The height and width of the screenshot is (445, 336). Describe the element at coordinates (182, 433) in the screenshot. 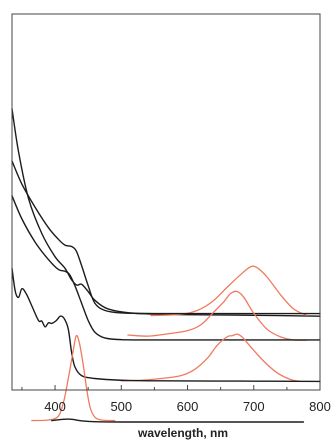

I see `x-axis-title: wavelength, nm` at that location.